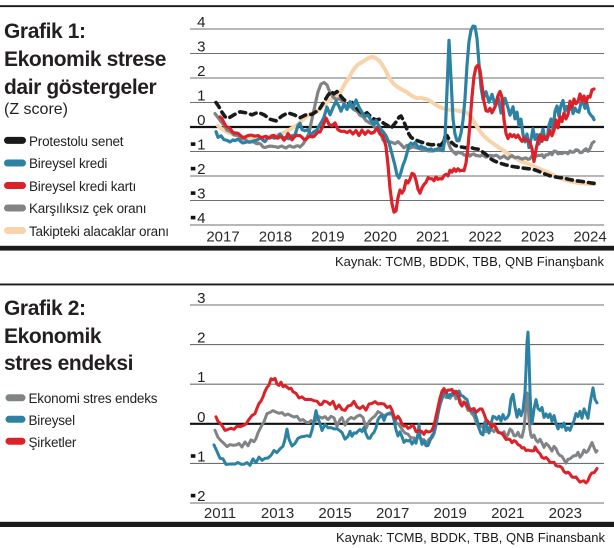 Image resolution: width=614 pixels, height=548 pixels. Describe the element at coordinates (380, 237) in the screenshot. I see `svg-text: 2020` at that location.